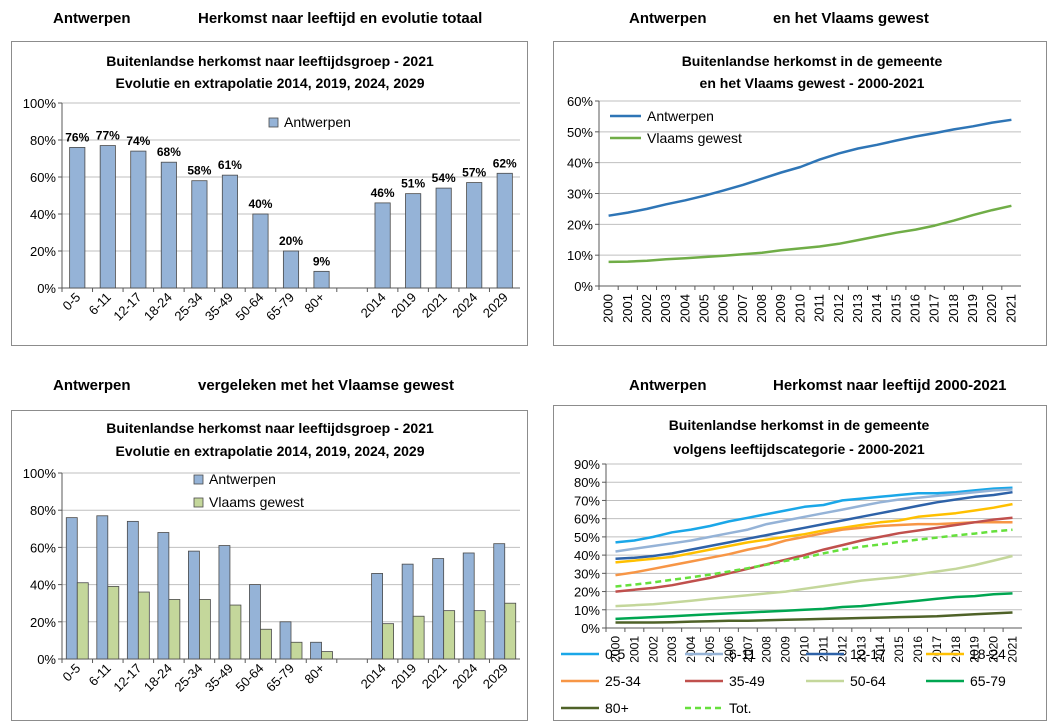 Image resolution: width=1059 pixels, height=725 pixels. I want to click on series-line-vlaams-gewest, so click(810, 234).